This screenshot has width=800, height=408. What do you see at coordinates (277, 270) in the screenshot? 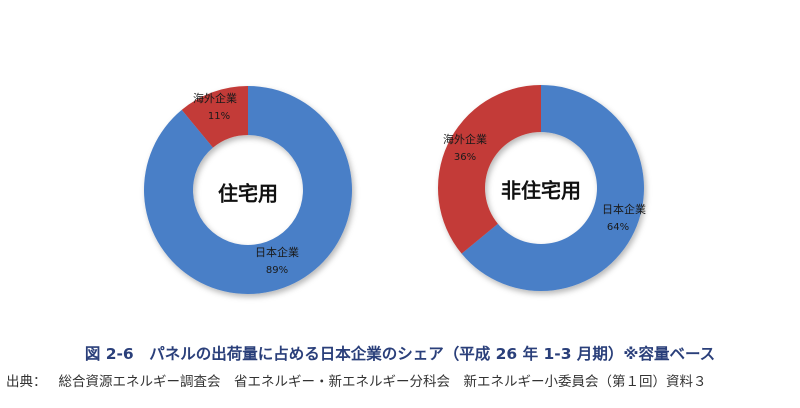
I see `slice-value-label: 89%` at bounding box center [277, 270].